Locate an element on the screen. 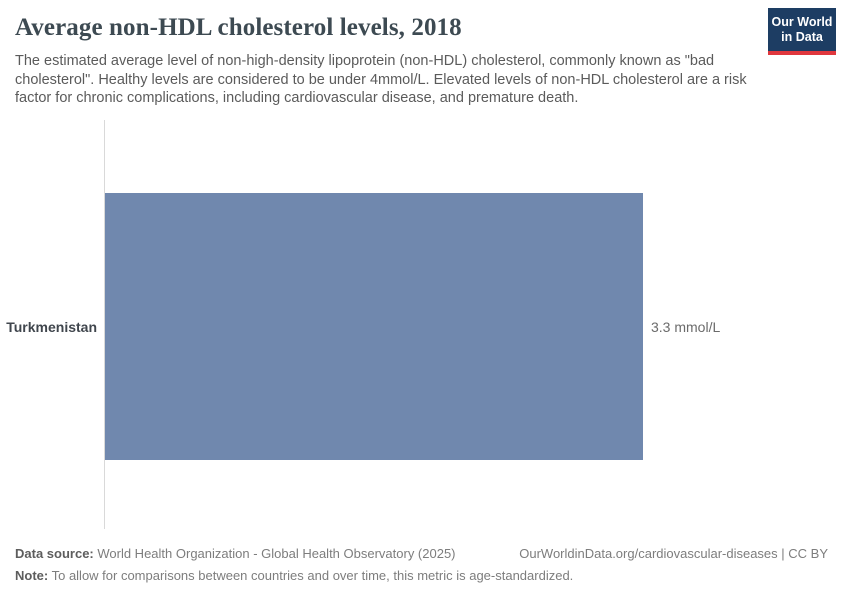 This screenshot has width=850, height=600. bar-value-label: 3.3 mmol/L is located at coordinates (686, 327).